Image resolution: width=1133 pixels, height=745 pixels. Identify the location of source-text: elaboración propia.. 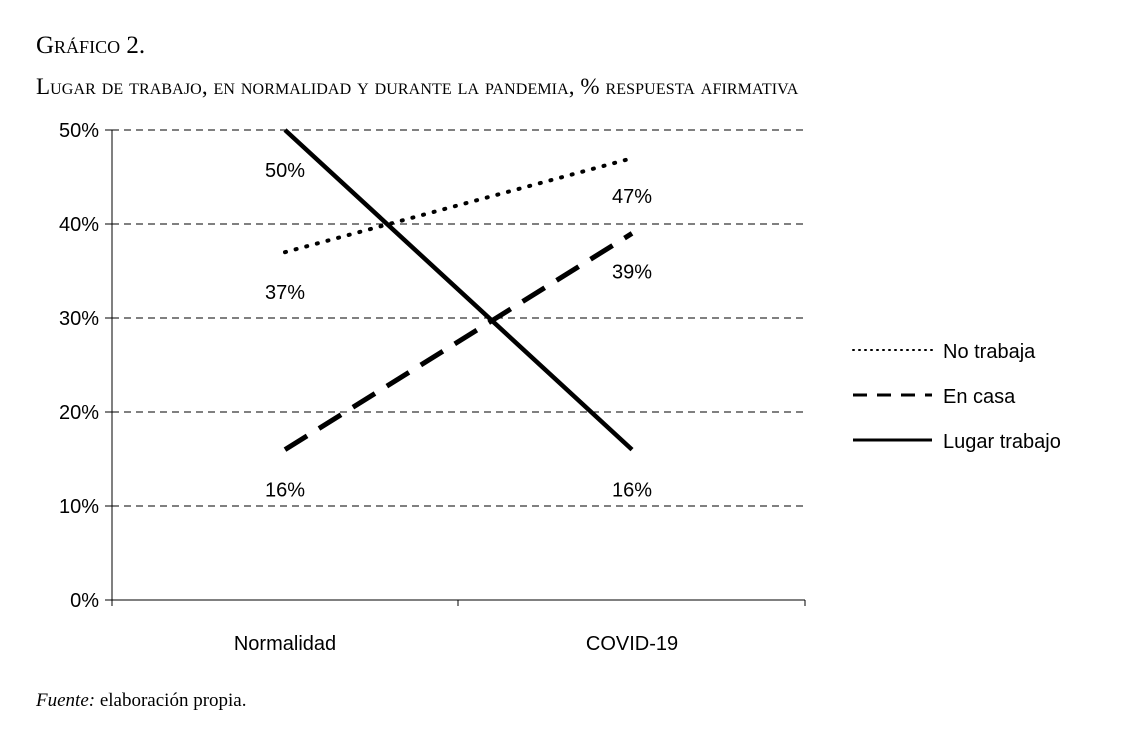
(171, 700).